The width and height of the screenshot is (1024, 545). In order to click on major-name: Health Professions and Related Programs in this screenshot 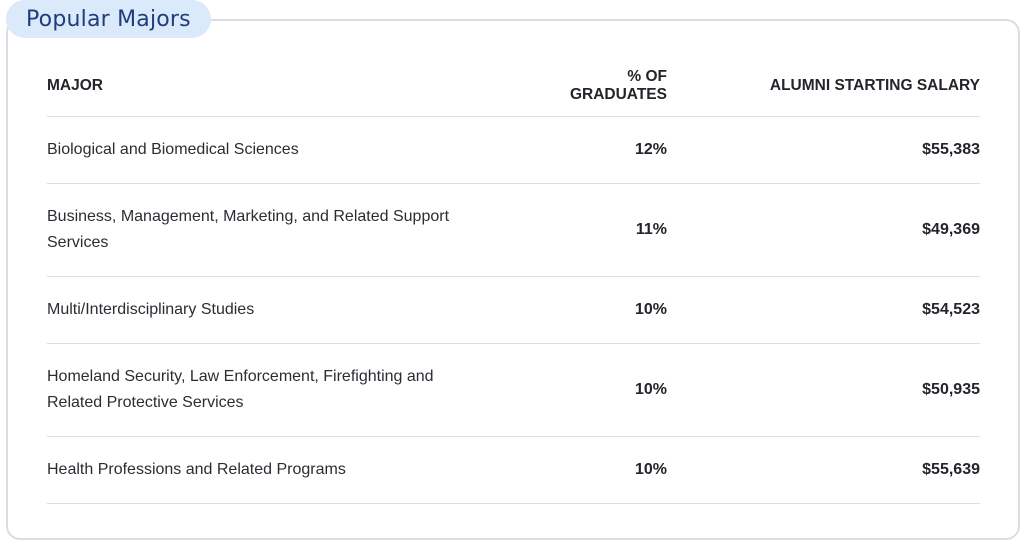, I will do `click(287, 470)`.